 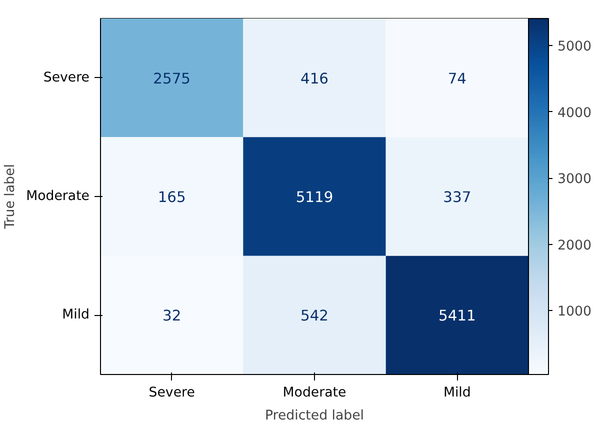 I want to click on color-bar-label: 2000, so click(x=575, y=246).